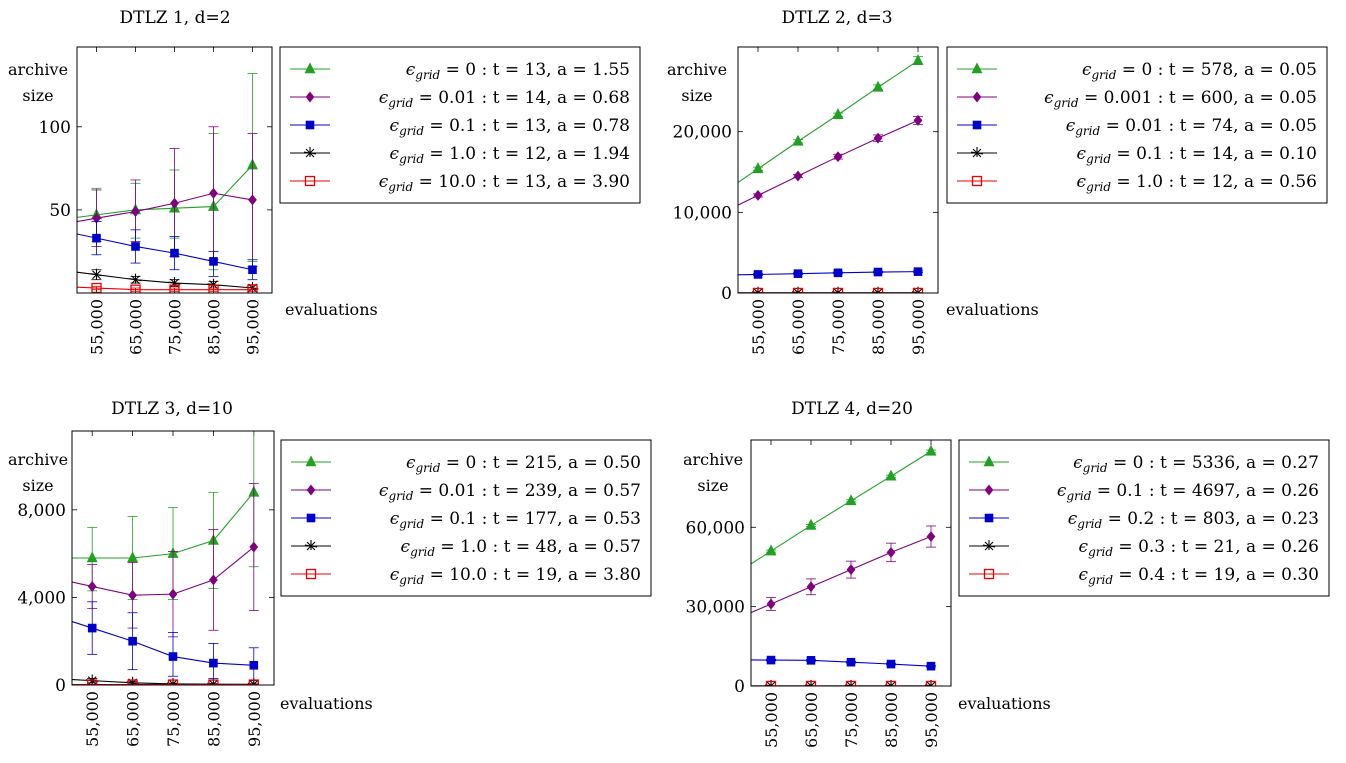 The image size is (1346, 763). I want to click on legend-entry-label: ϵgrid = 0.1 : t = 13, a = 0.78, so click(510, 127).